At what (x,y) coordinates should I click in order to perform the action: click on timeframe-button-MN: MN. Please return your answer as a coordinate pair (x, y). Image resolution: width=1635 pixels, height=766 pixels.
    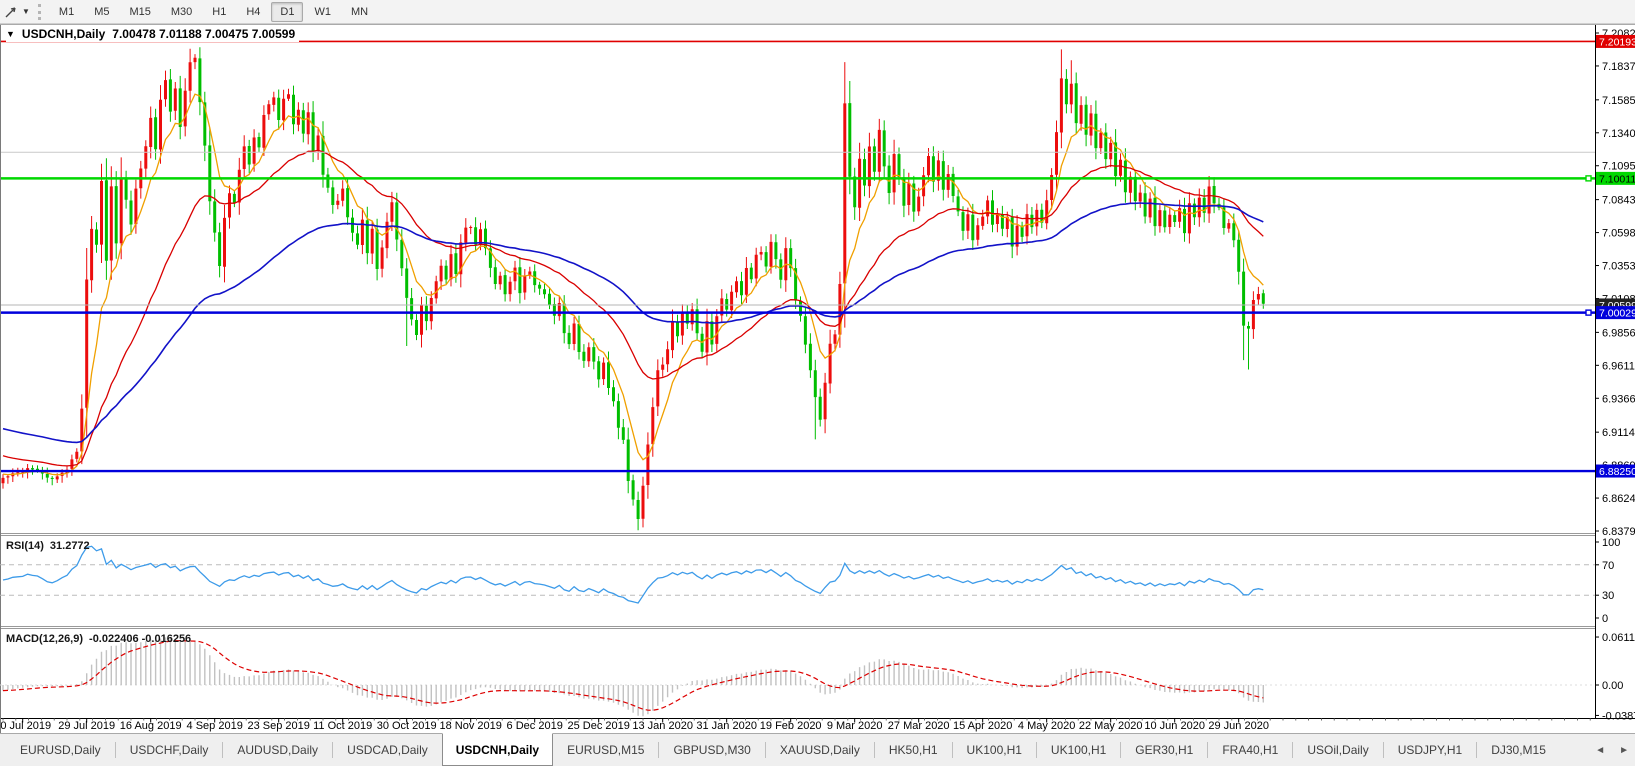
    Looking at the image, I should click on (359, 11).